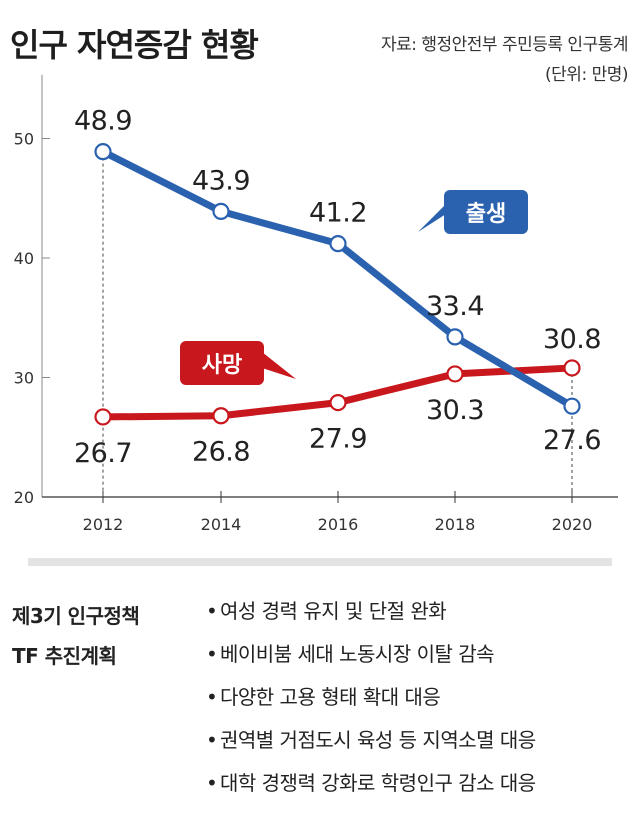  Describe the element at coordinates (378, 783) in the screenshot. I see `plan-item-text: 대학 경쟁력 강화로 학령인구 감소 대응` at that location.